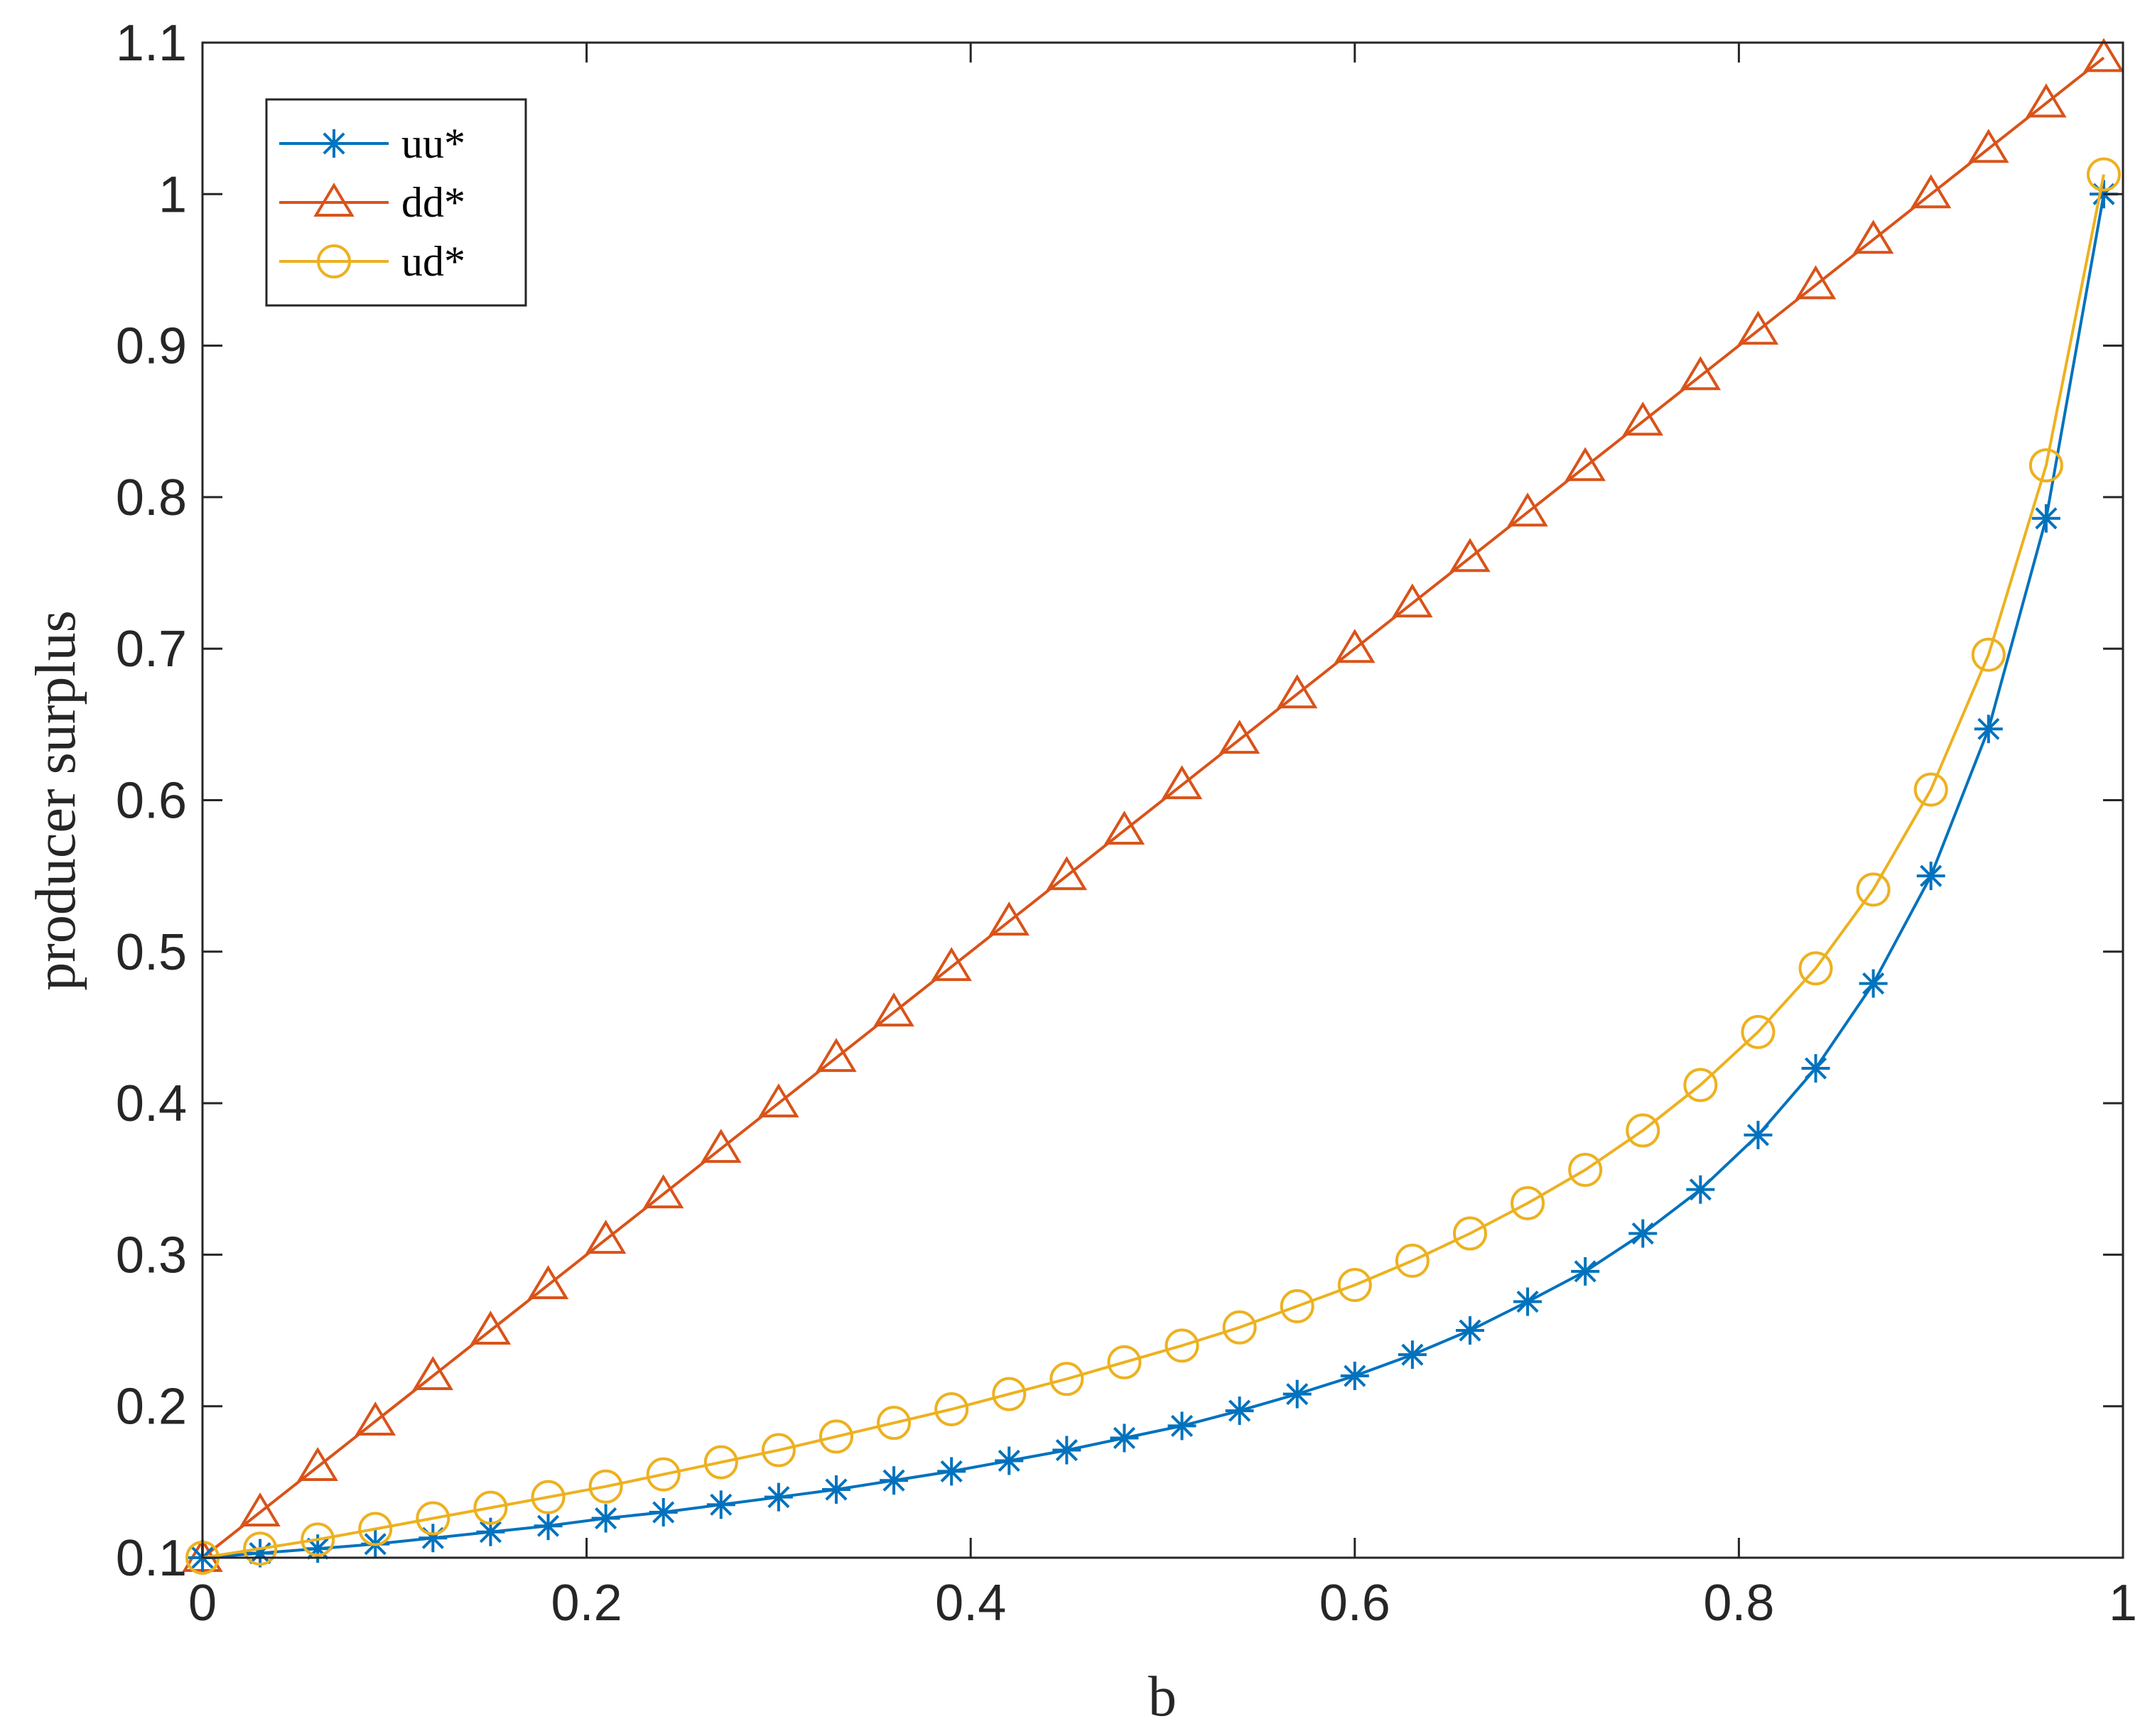  What do you see at coordinates (151, 1103) in the screenshot?
I see `y-tick-label: 0.4` at bounding box center [151, 1103].